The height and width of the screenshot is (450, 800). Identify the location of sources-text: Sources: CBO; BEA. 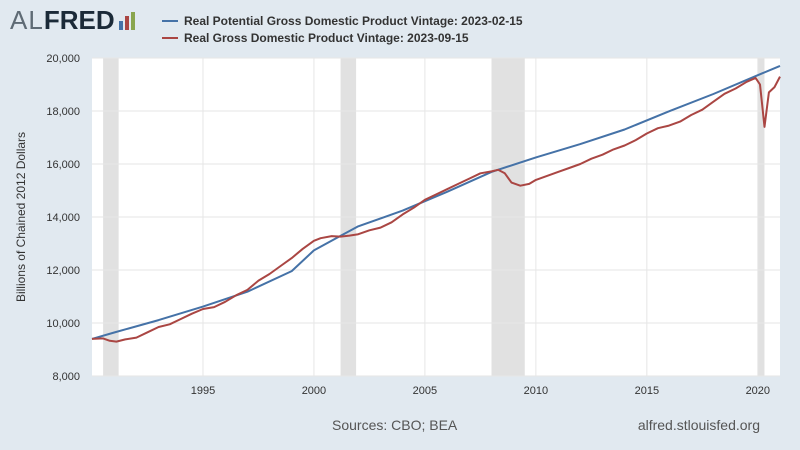
(395, 425).